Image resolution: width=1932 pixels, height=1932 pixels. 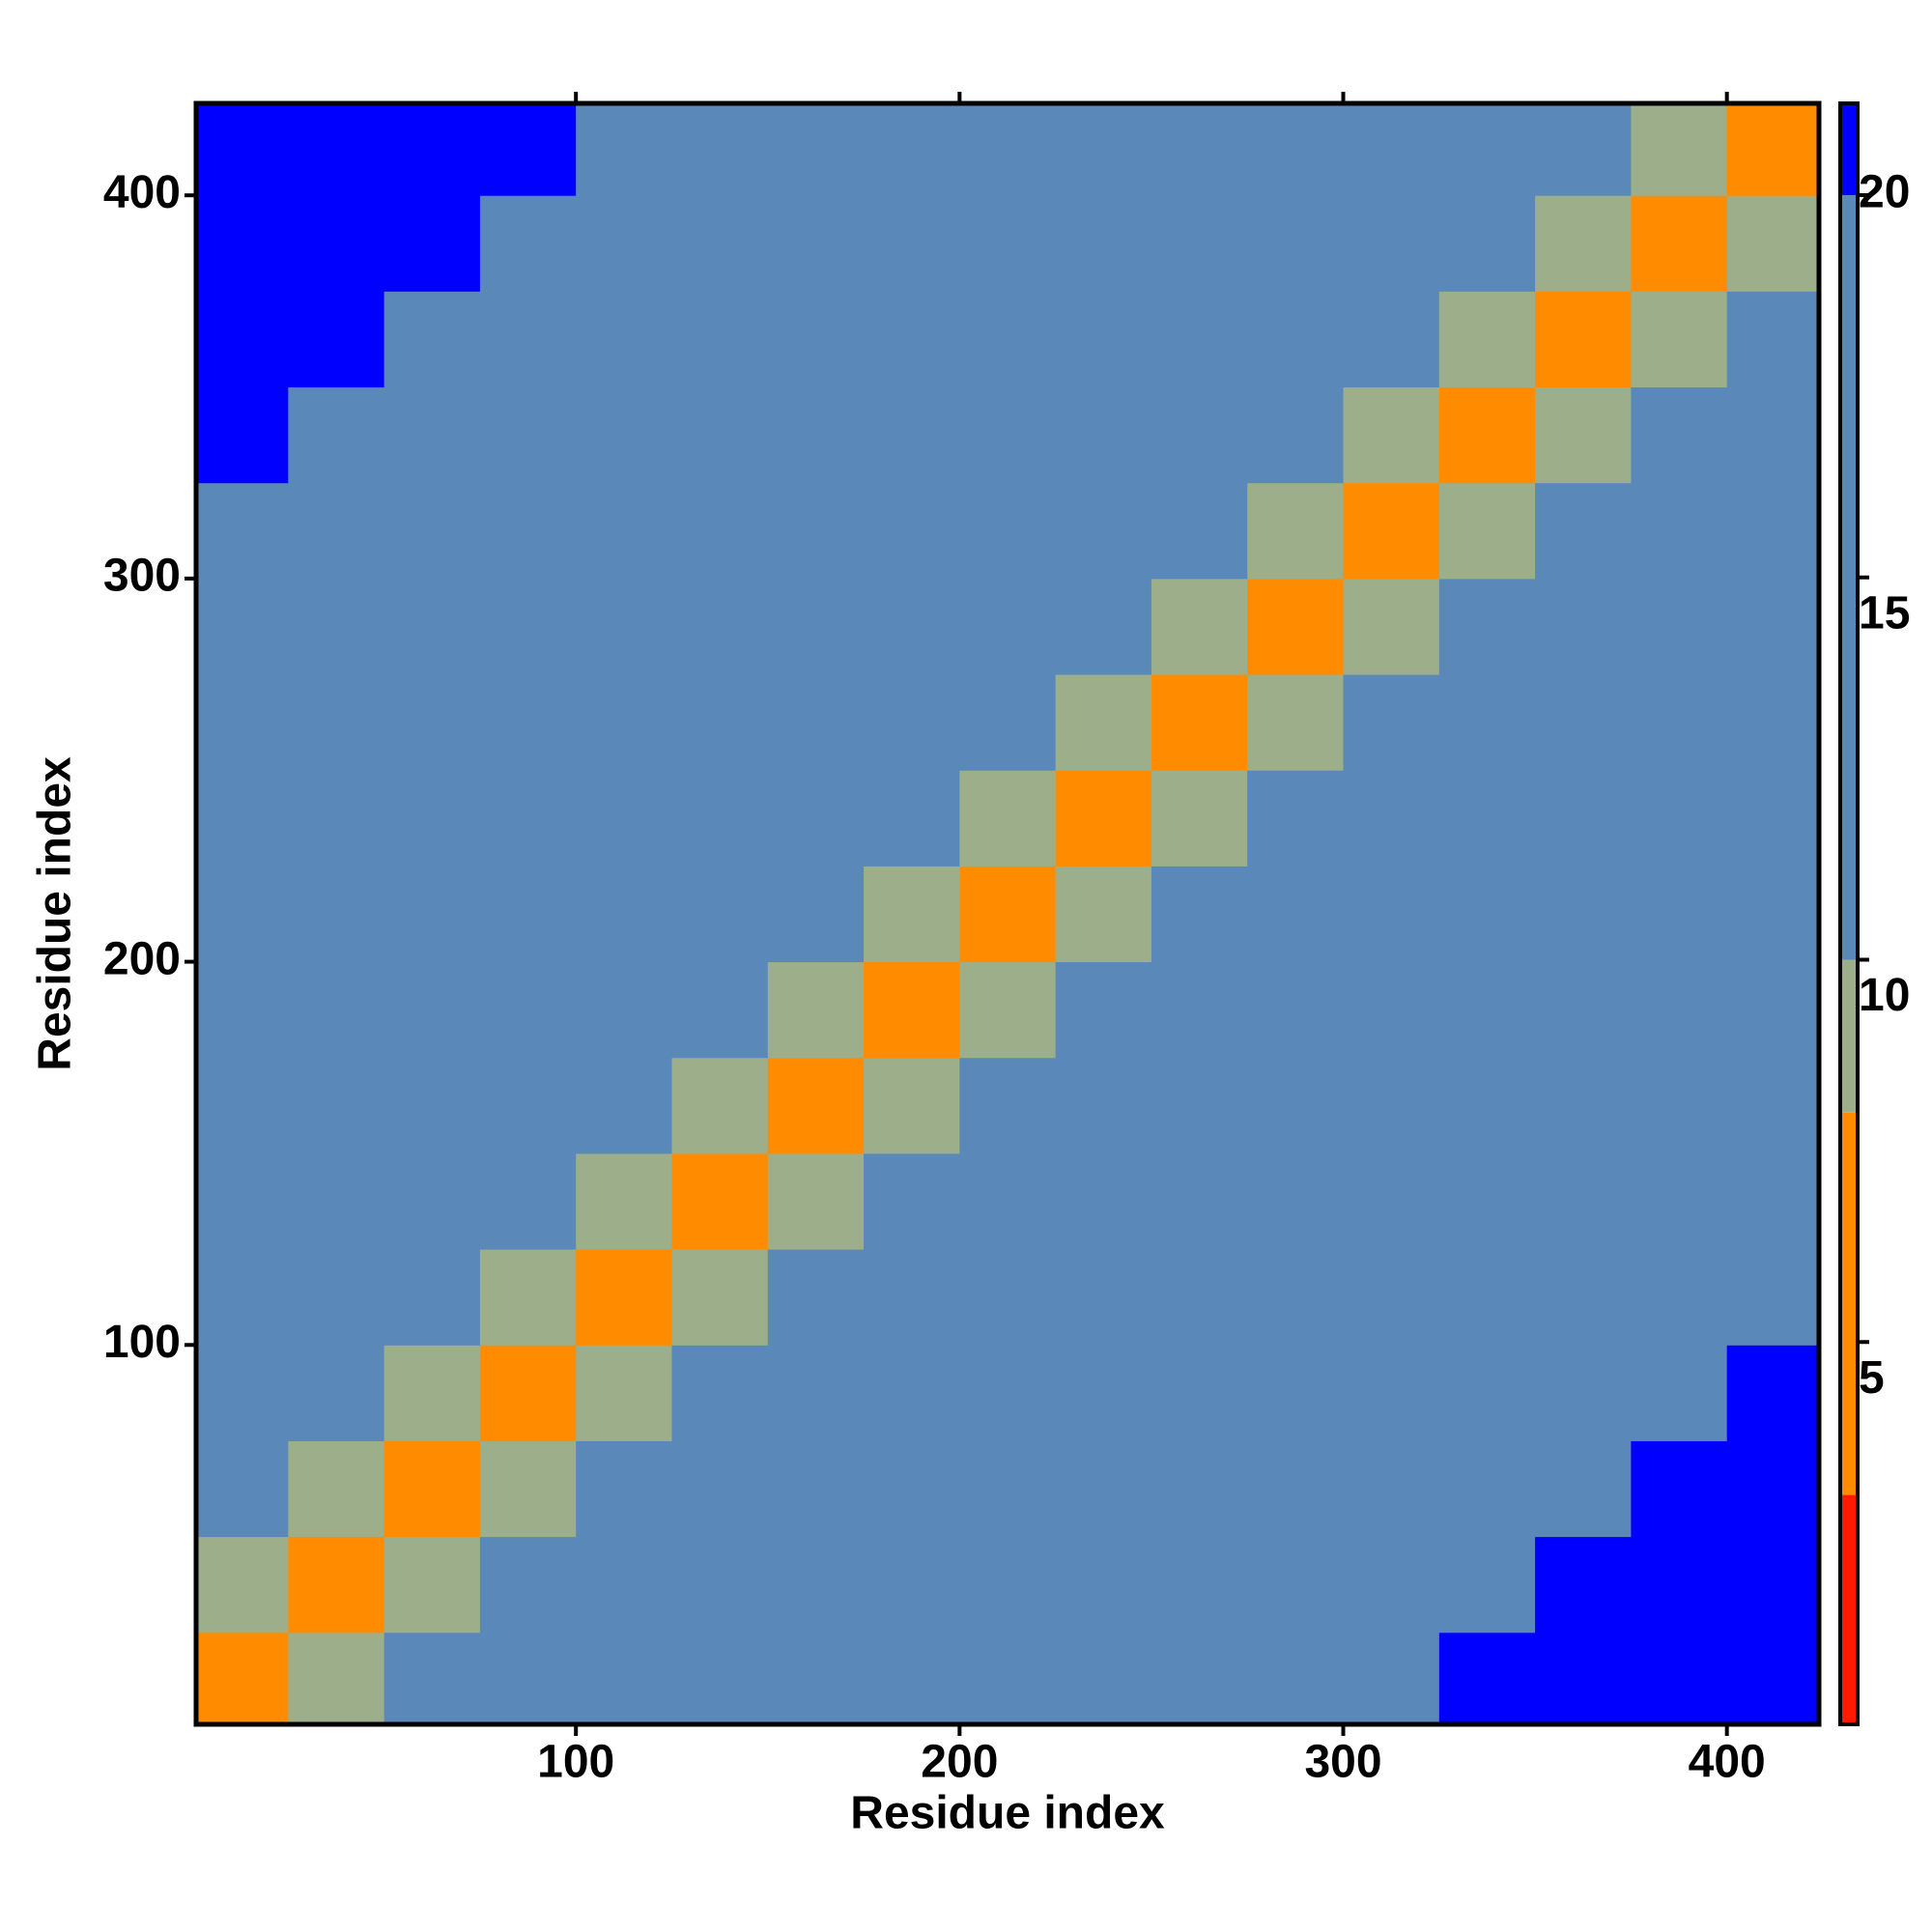 What do you see at coordinates (1849, 577) in the screenshot?
I see `colorbar-band` at bounding box center [1849, 577].